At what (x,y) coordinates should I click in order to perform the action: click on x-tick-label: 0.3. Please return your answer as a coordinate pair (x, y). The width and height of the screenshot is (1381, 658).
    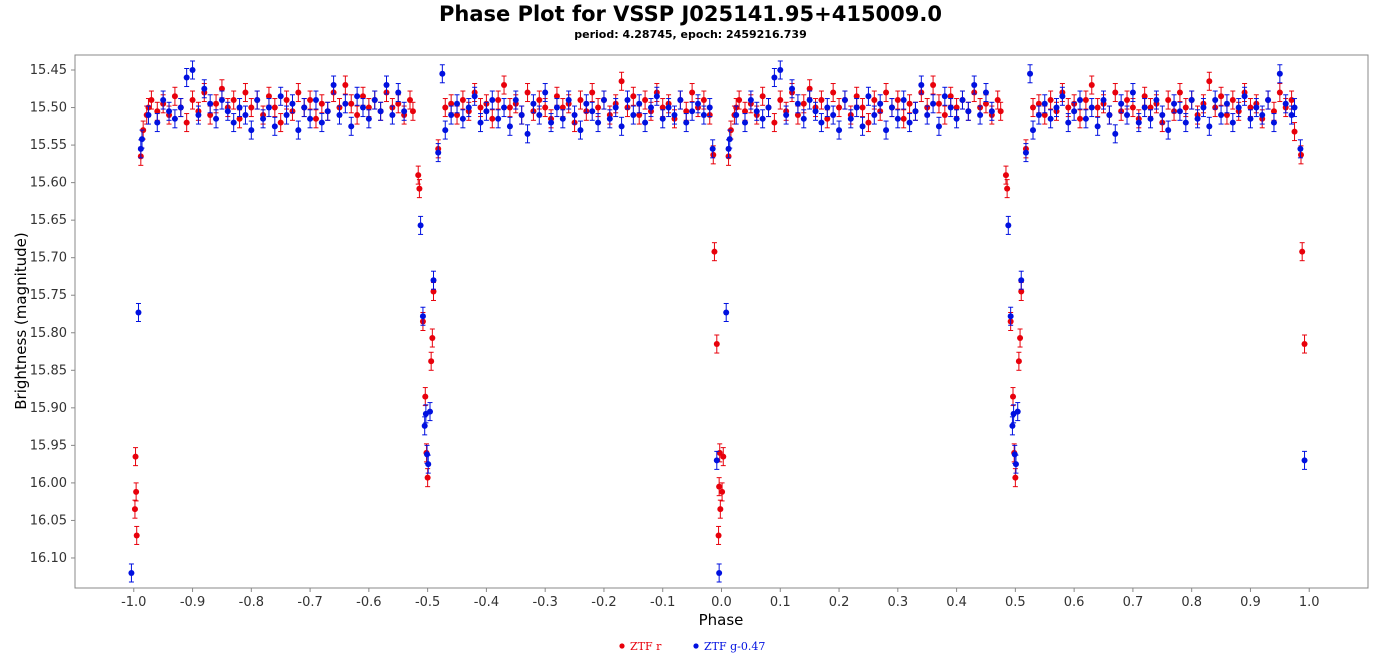
    Looking at the image, I should click on (897, 602).